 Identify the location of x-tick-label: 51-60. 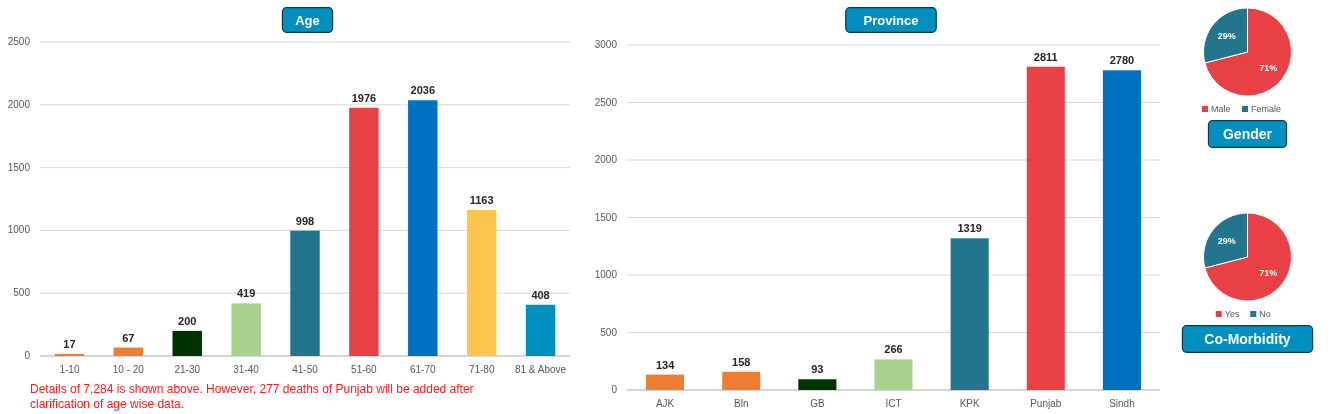
(364, 369).